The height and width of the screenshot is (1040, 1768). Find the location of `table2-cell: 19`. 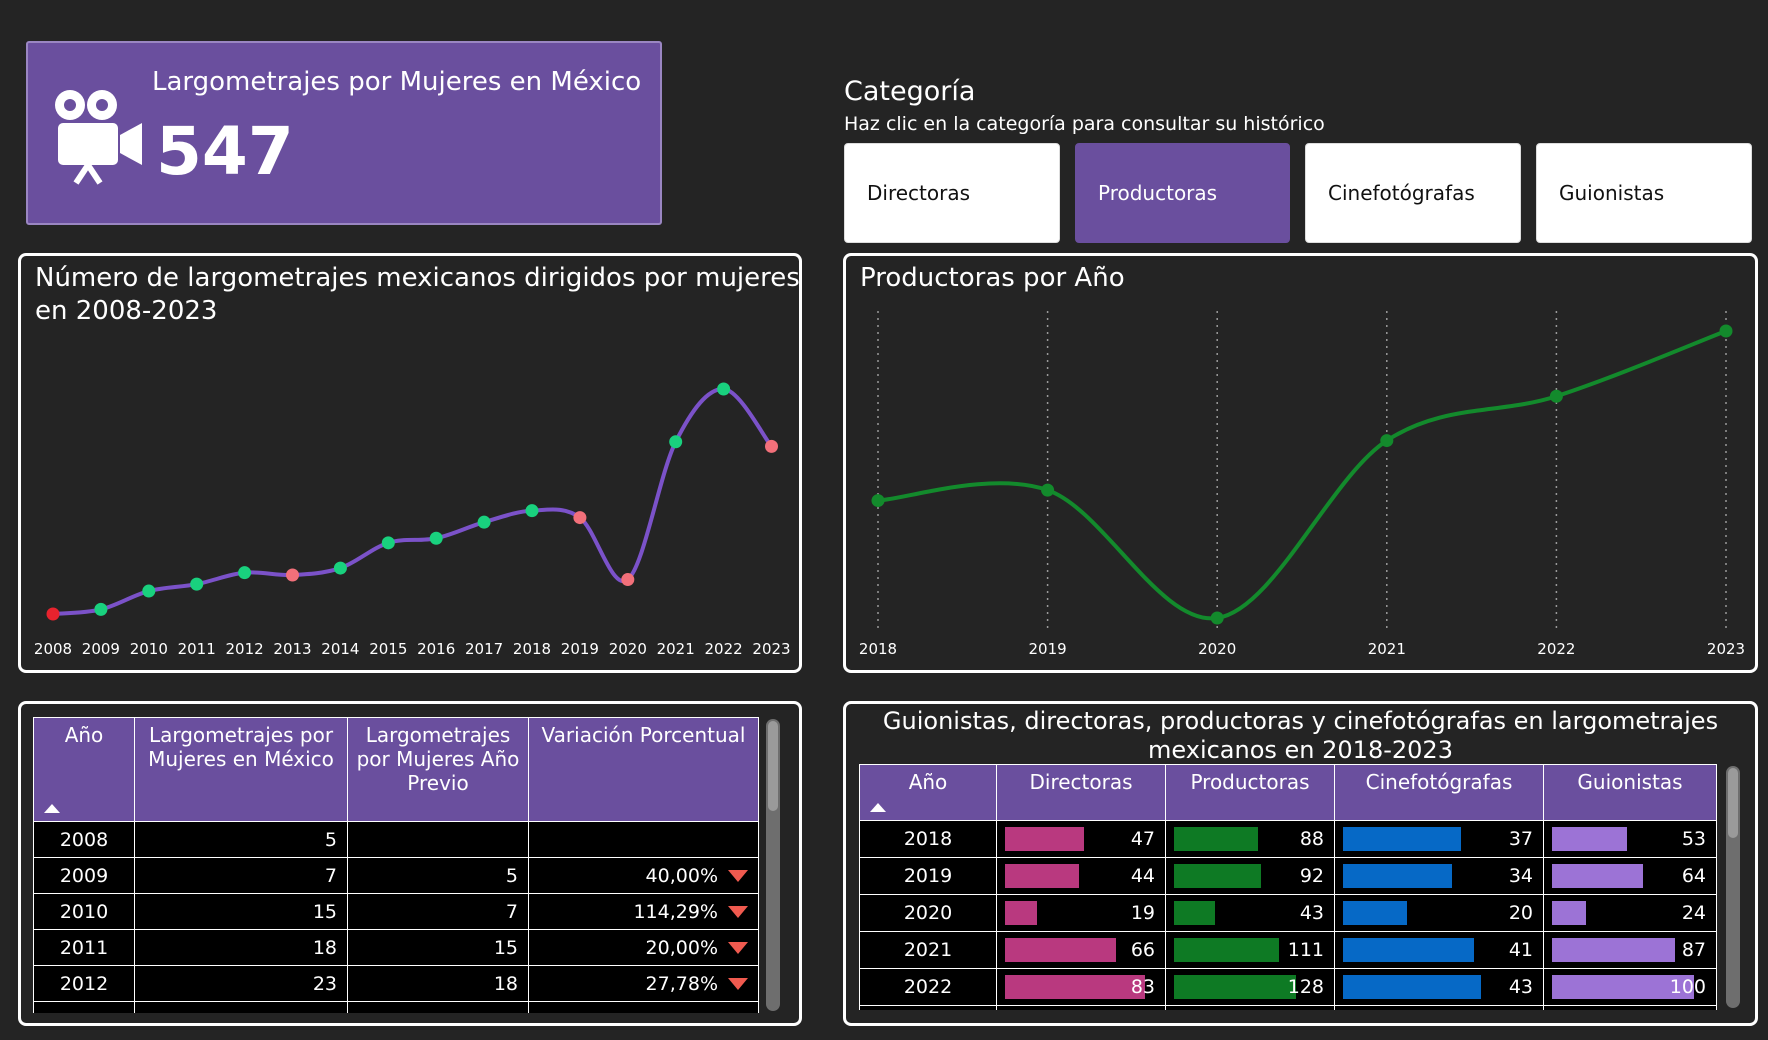

table2-cell: 19 is located at coordinates (1081, 913).